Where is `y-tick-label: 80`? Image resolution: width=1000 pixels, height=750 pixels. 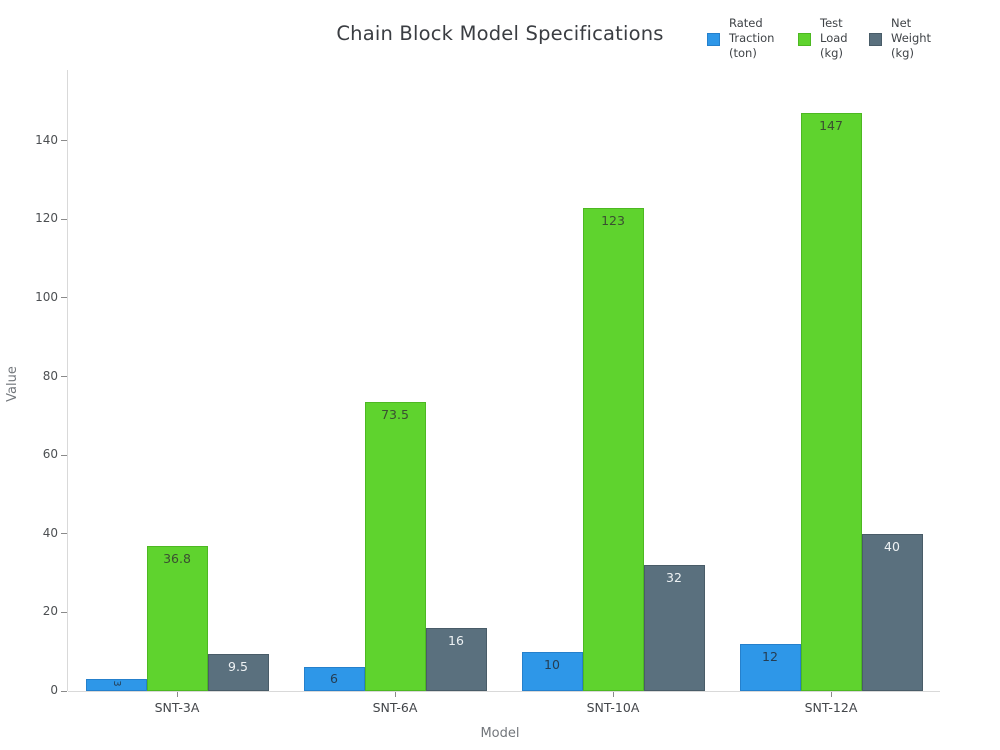
y-tick-label: 80 is located at coordinates (50, 375).